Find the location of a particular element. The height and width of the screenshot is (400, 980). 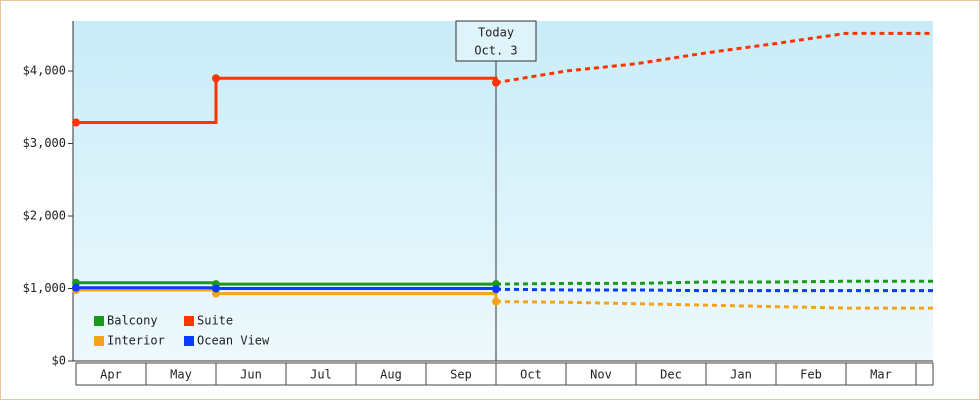

today-box is located at coordinates (496, 41).